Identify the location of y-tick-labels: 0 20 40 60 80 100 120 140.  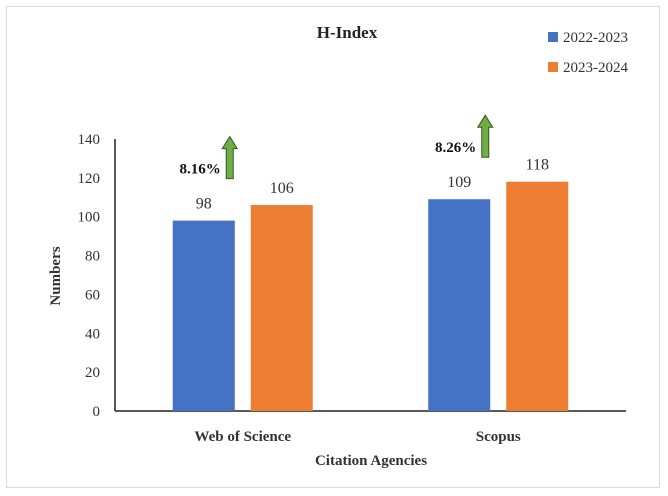
(89, 276).